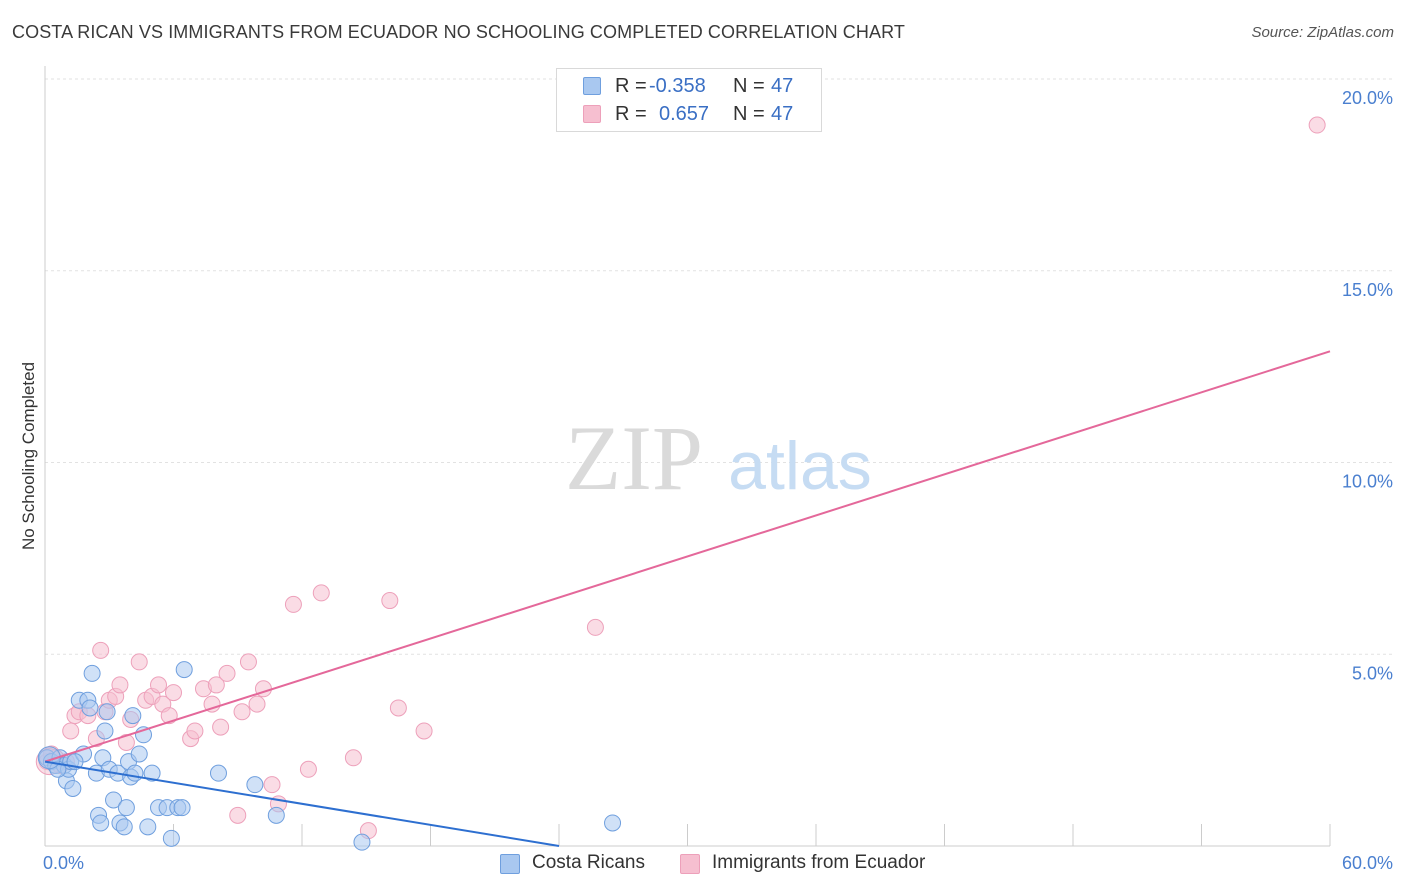  What do you see at coordinates (677, 86) in the screenshot?
I see `r-value: -0.358` at bounding box center [677, 86].